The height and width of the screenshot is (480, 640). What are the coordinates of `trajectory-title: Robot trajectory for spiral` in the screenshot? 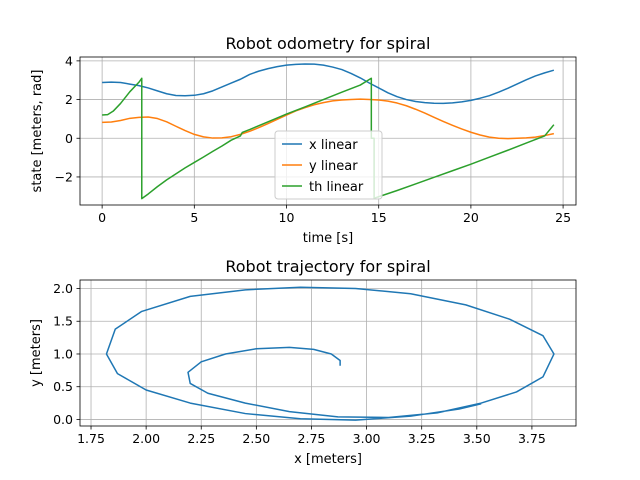 It's located at (327, 266).